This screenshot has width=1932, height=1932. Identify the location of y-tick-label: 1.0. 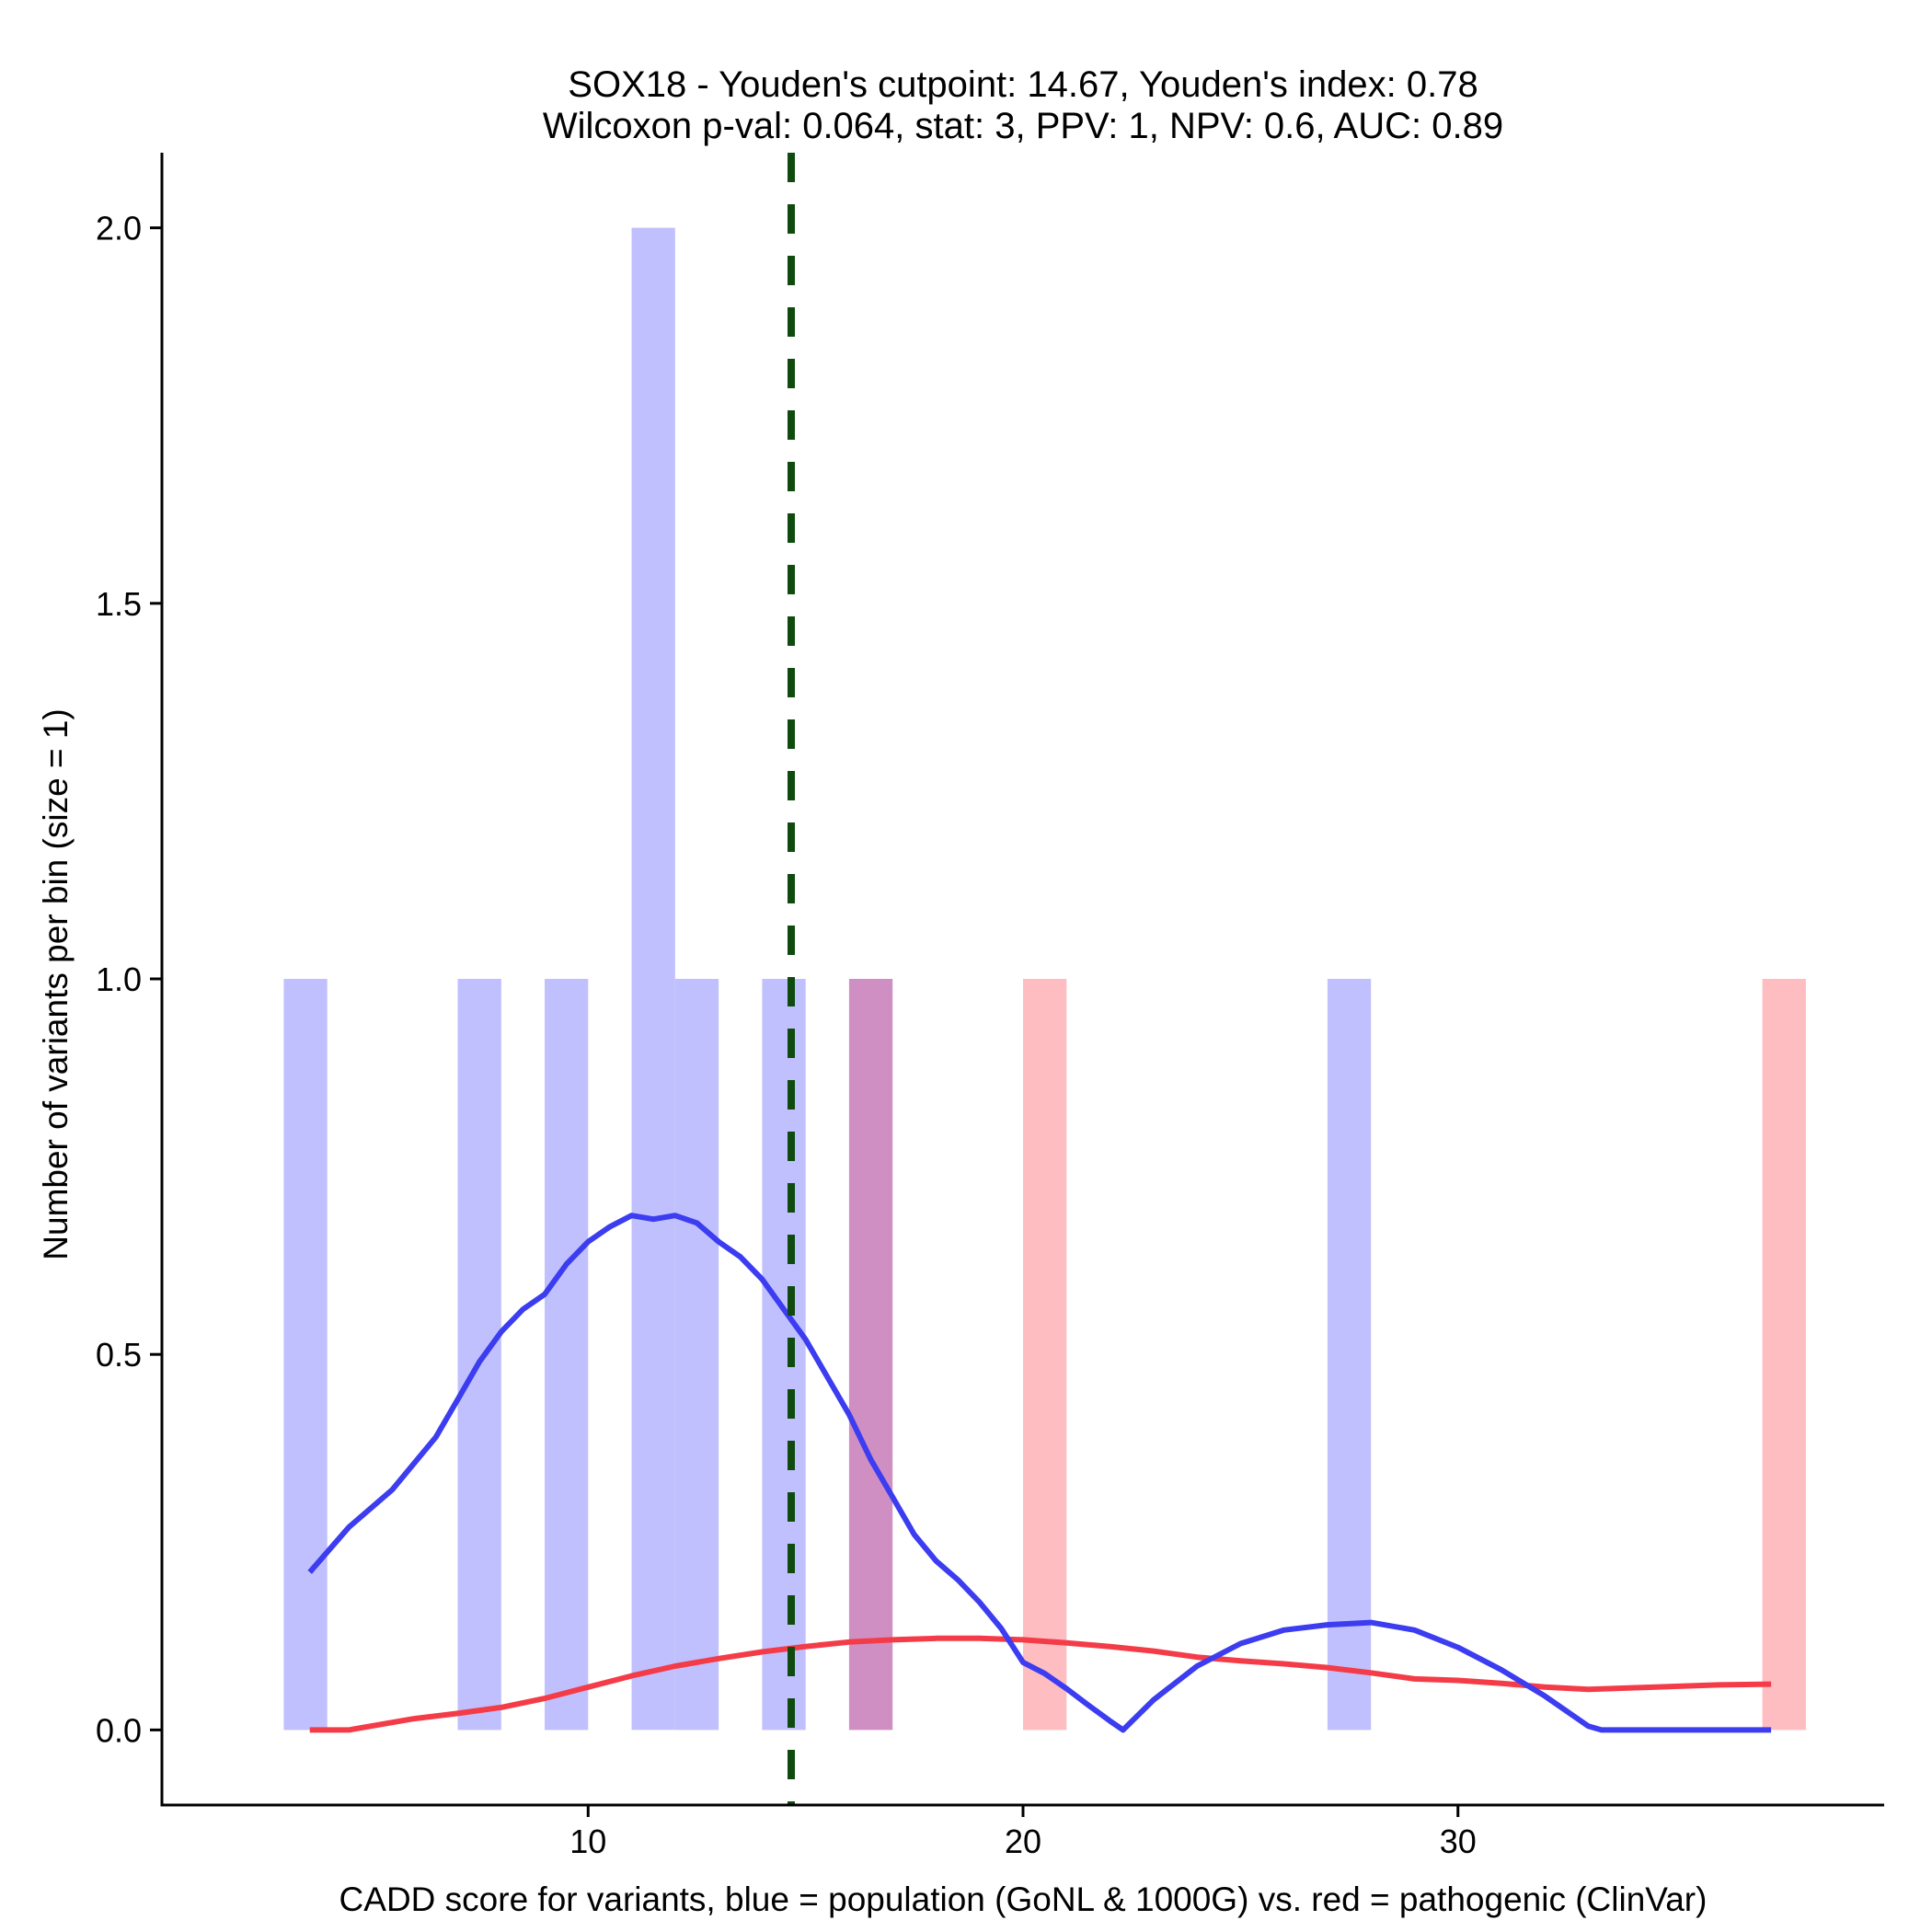
(119, 979).